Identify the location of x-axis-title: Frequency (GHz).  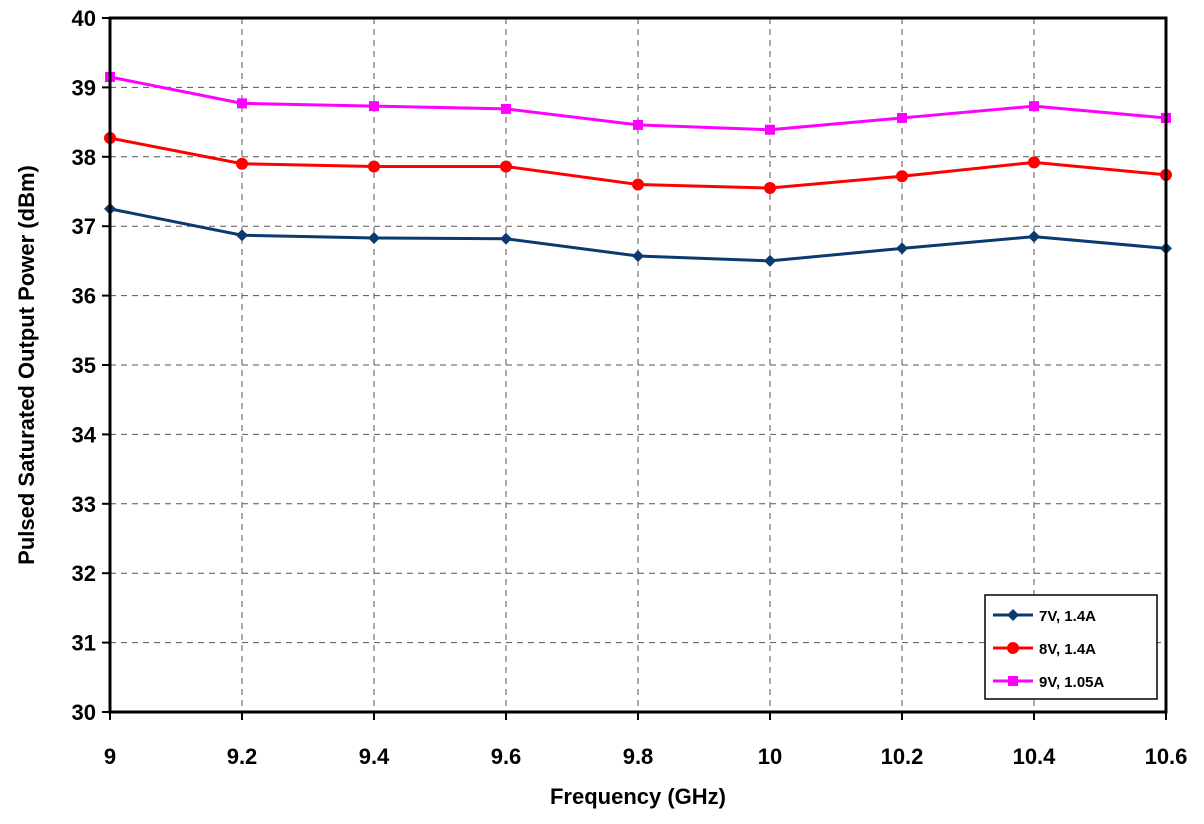
(638, 796).